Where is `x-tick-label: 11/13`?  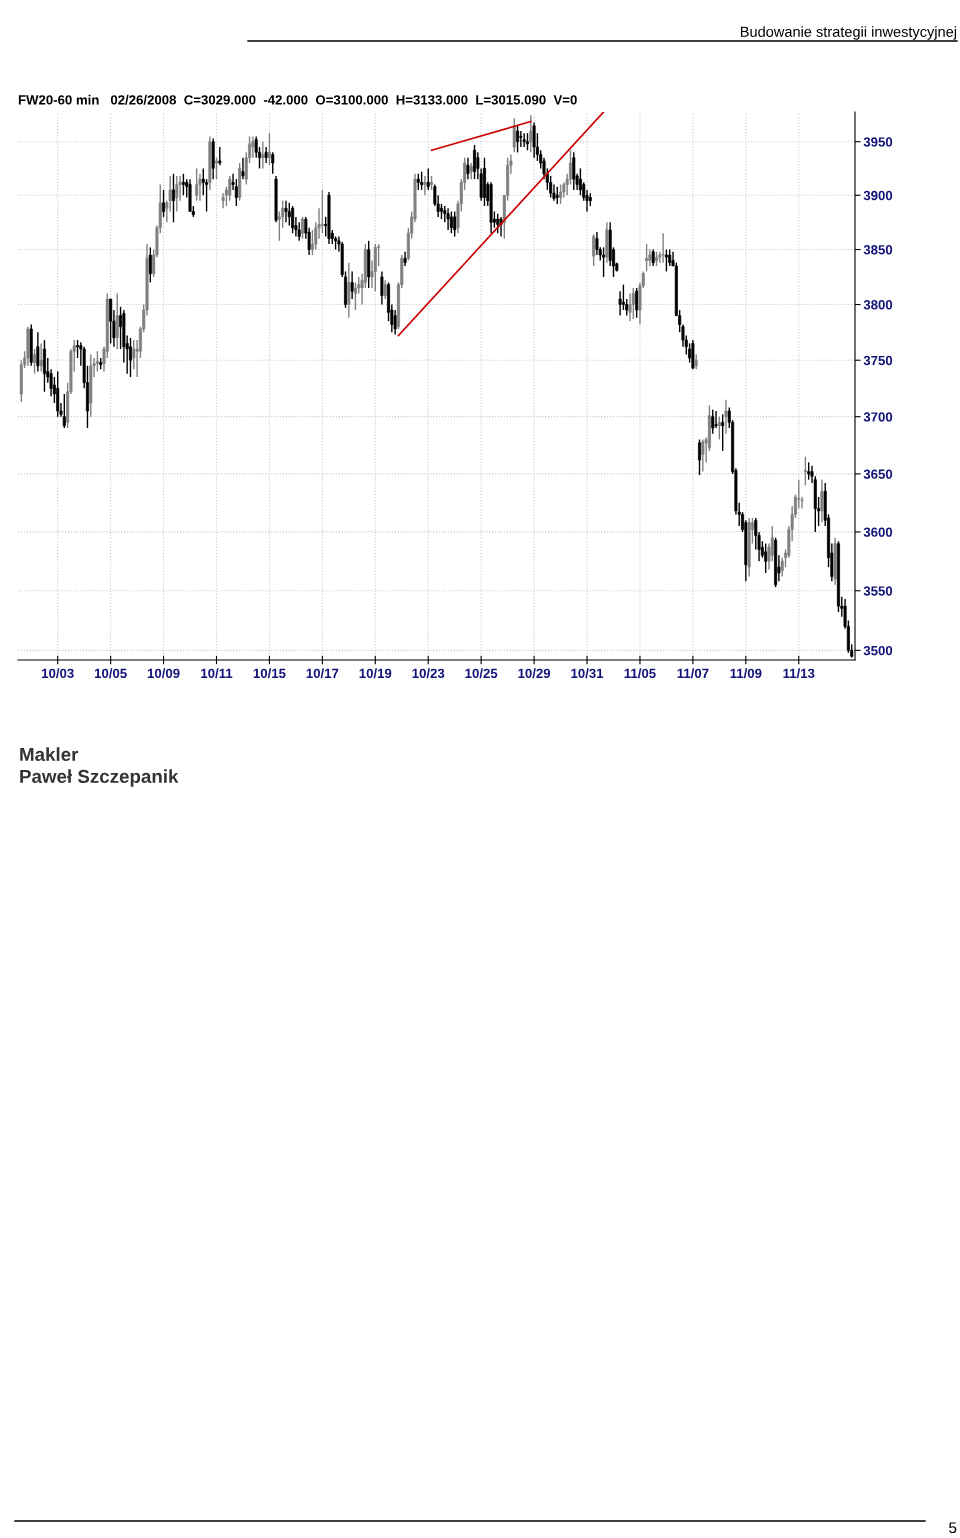 x-tick-label: 11/13 is located at coordinates (799, 673).